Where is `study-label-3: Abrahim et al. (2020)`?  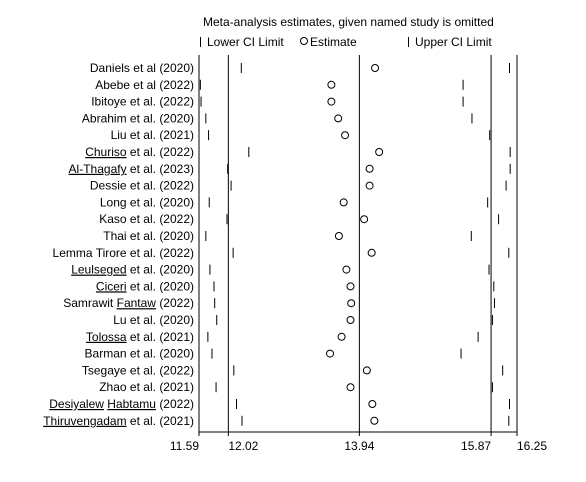
study-label-3: Abrahim et al. (2020) is located at coordinates (138, 118).